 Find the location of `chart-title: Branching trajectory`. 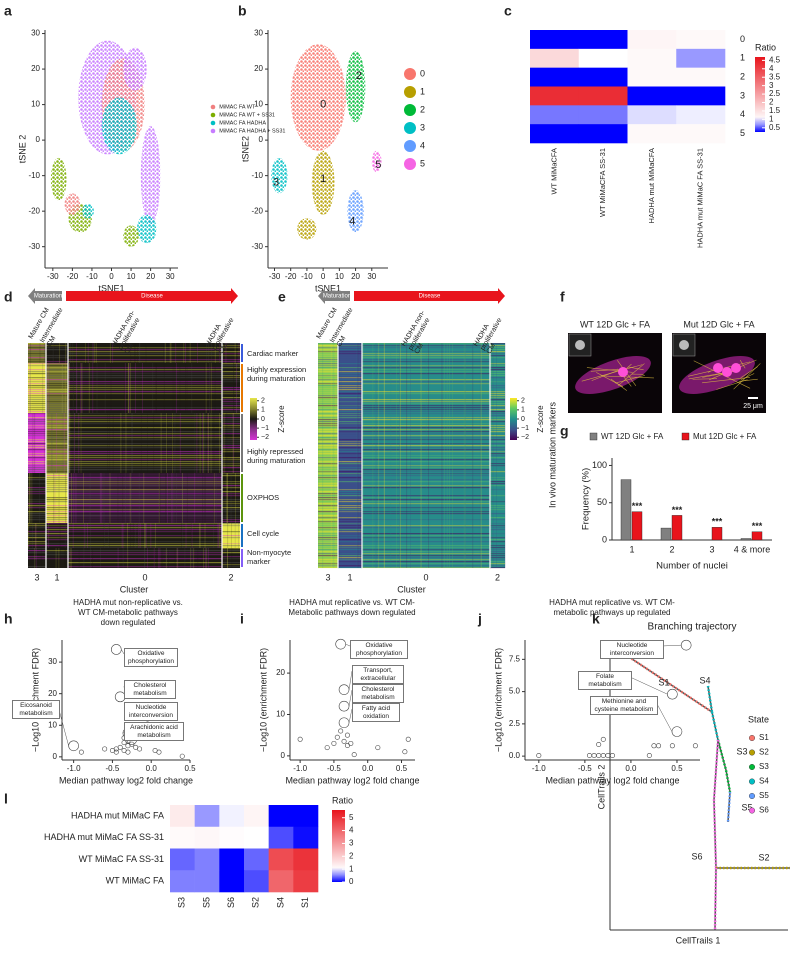

chart-title: Branching trajectory is located at coordinates (692, 627).